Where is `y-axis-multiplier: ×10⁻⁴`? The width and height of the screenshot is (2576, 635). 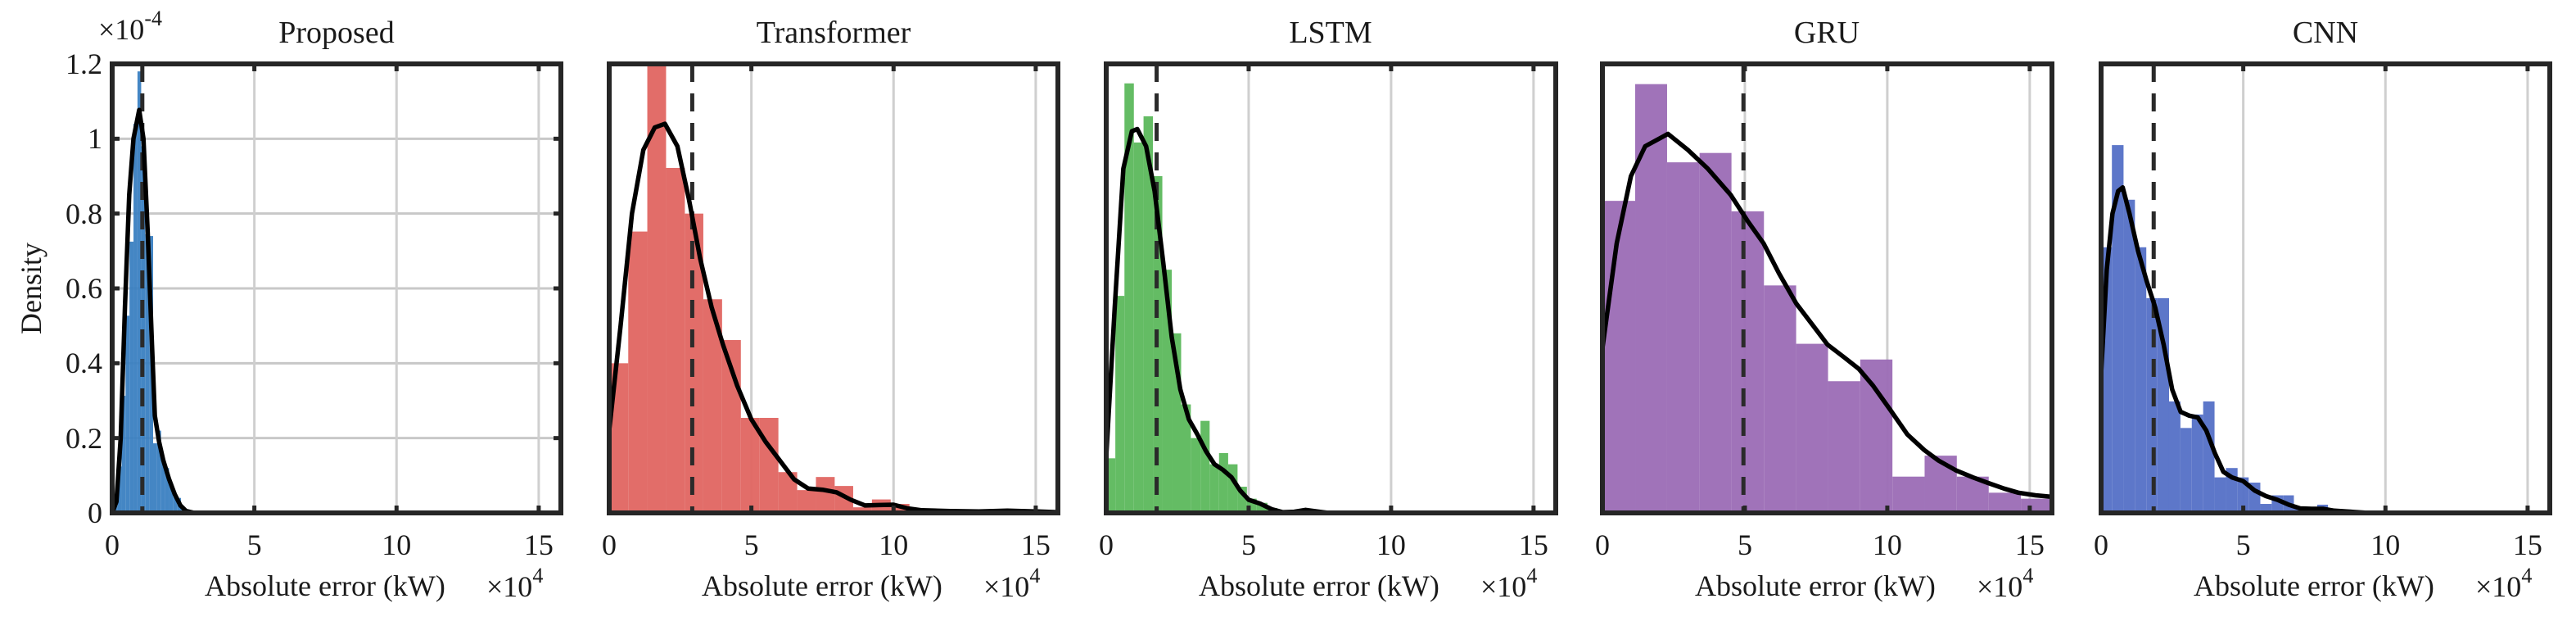 y-axis-multiplier: ×10⁻⁴ is located at coordinates (130, 27).